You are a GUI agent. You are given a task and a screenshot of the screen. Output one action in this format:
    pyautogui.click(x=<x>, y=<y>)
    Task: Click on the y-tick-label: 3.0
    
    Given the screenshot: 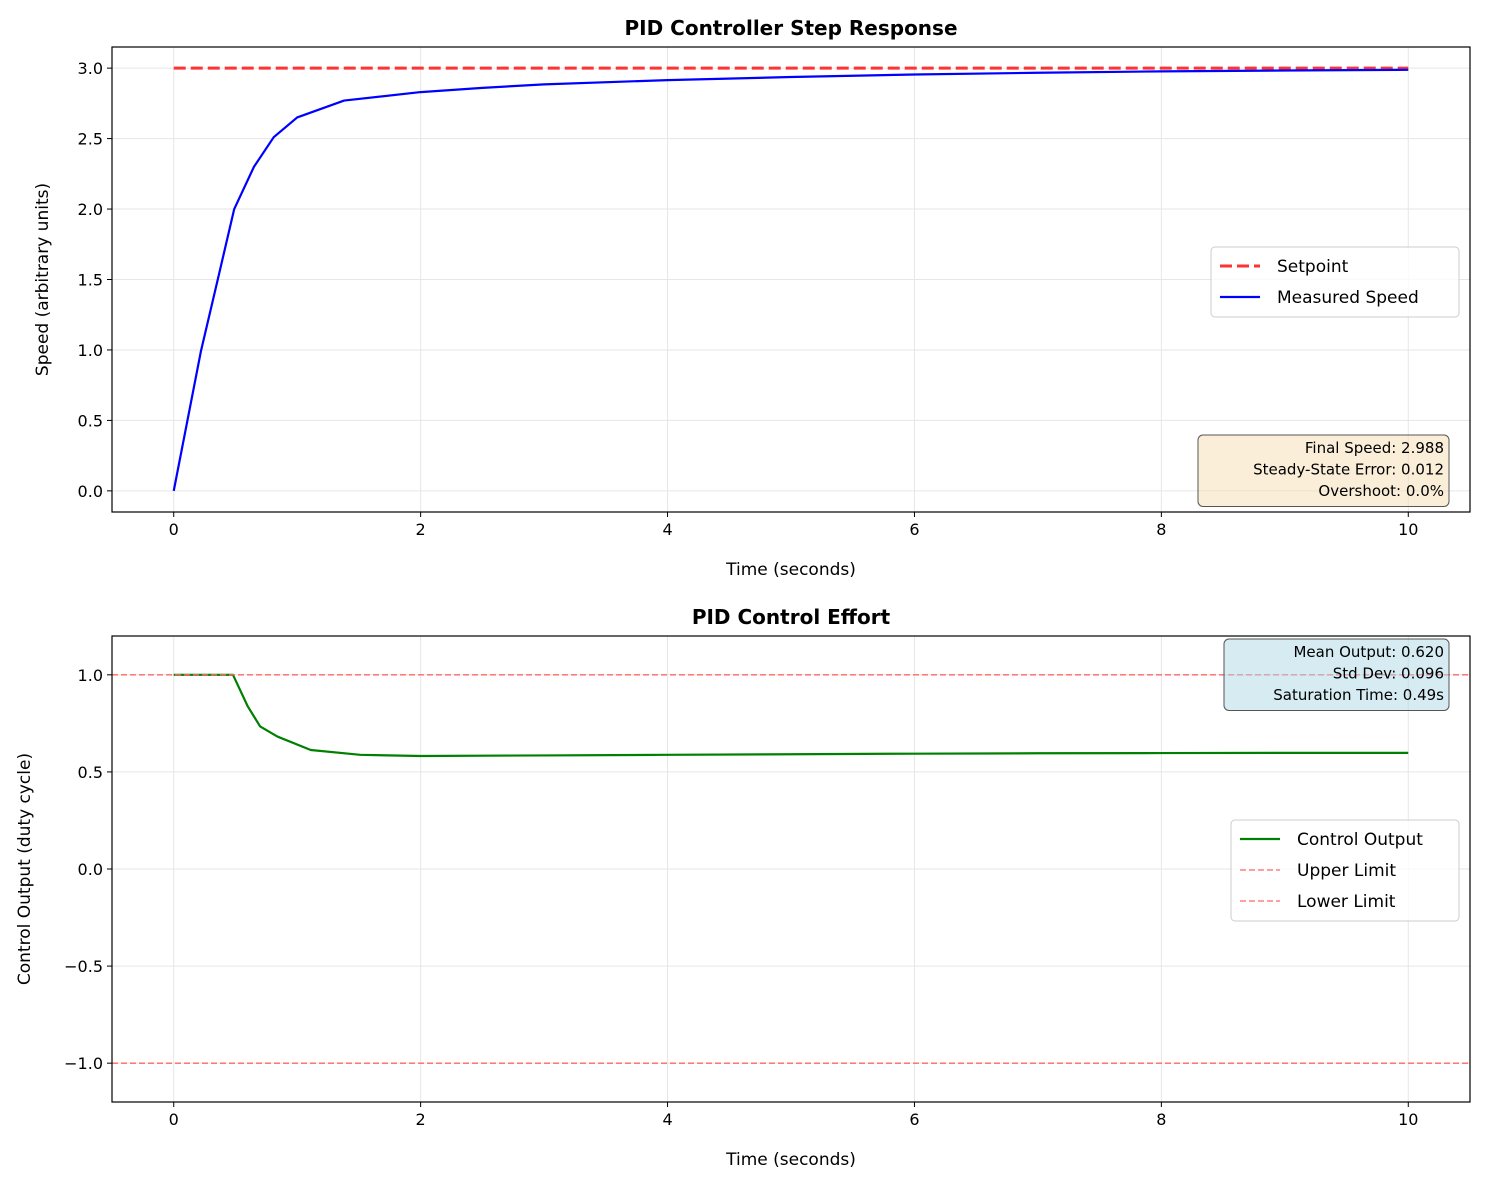 What is the action you would take?
    pyautogui.click(x=90, y=68)
    